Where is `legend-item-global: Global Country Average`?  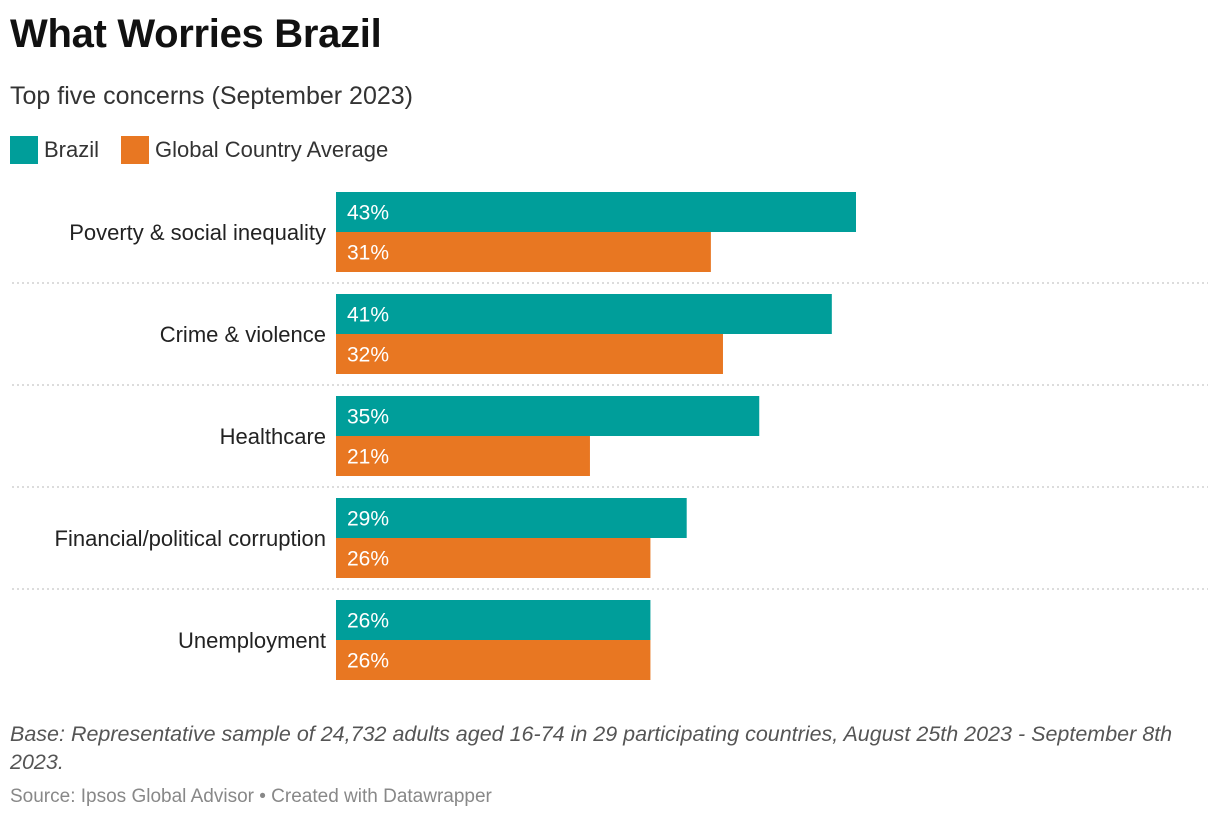 legend-item-global: Global Country Average is located at coordinates (254, 150).